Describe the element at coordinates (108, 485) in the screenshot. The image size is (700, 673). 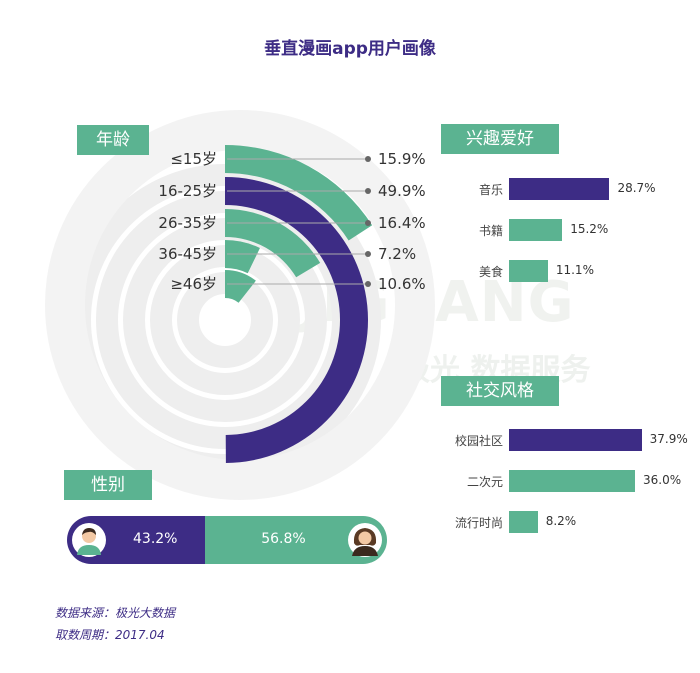
I see `section-tag-gender: 性别` at that location.